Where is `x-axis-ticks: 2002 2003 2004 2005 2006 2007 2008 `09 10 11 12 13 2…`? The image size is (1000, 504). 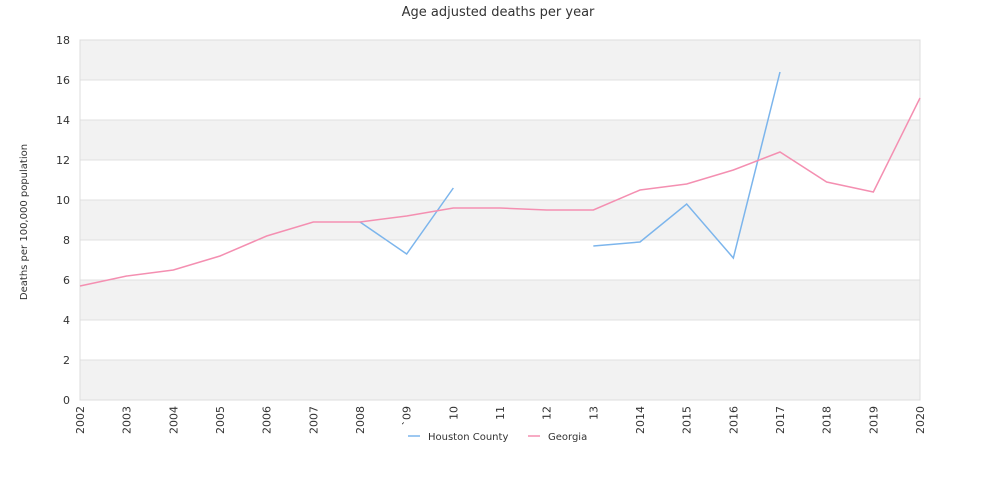 x-axis-ticks: 2002 2003 2004 2005 2006 2007 2008 `09 10 11 12 13 2… is located at coordinates (500, 420).